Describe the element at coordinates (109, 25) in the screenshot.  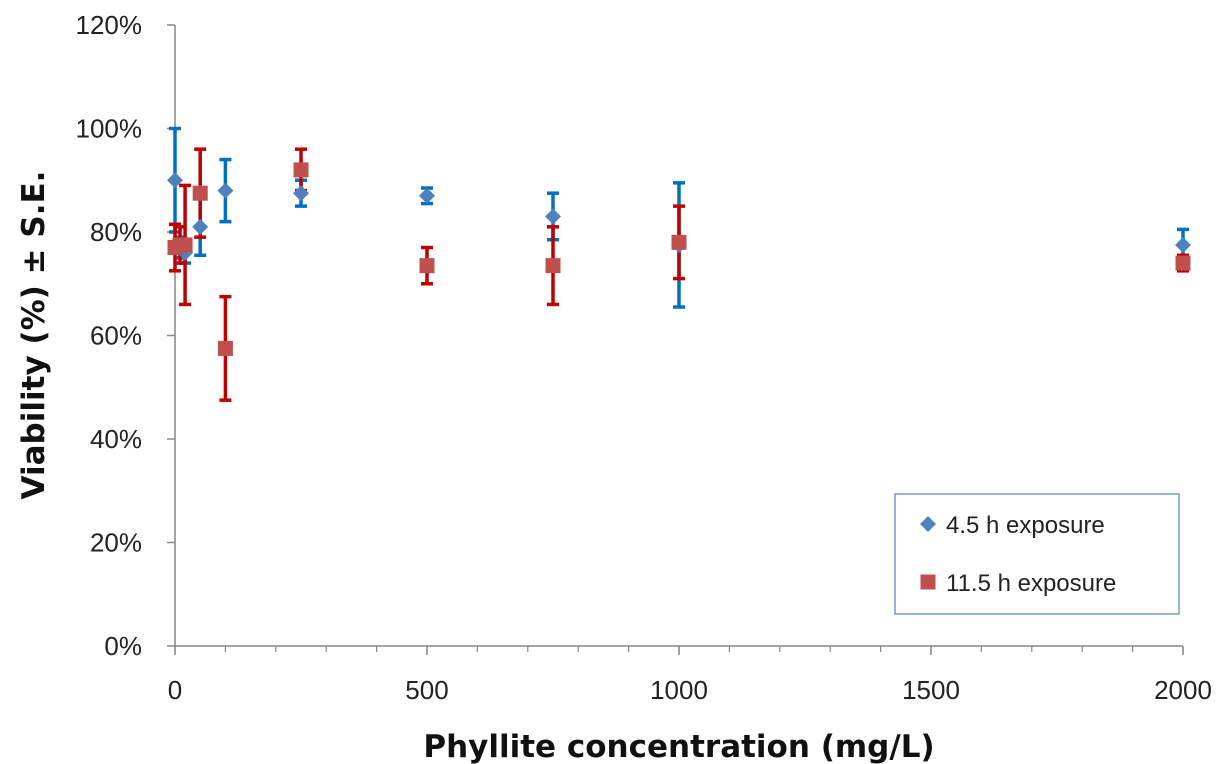
I see `y-tick-label: 120%` at that location.